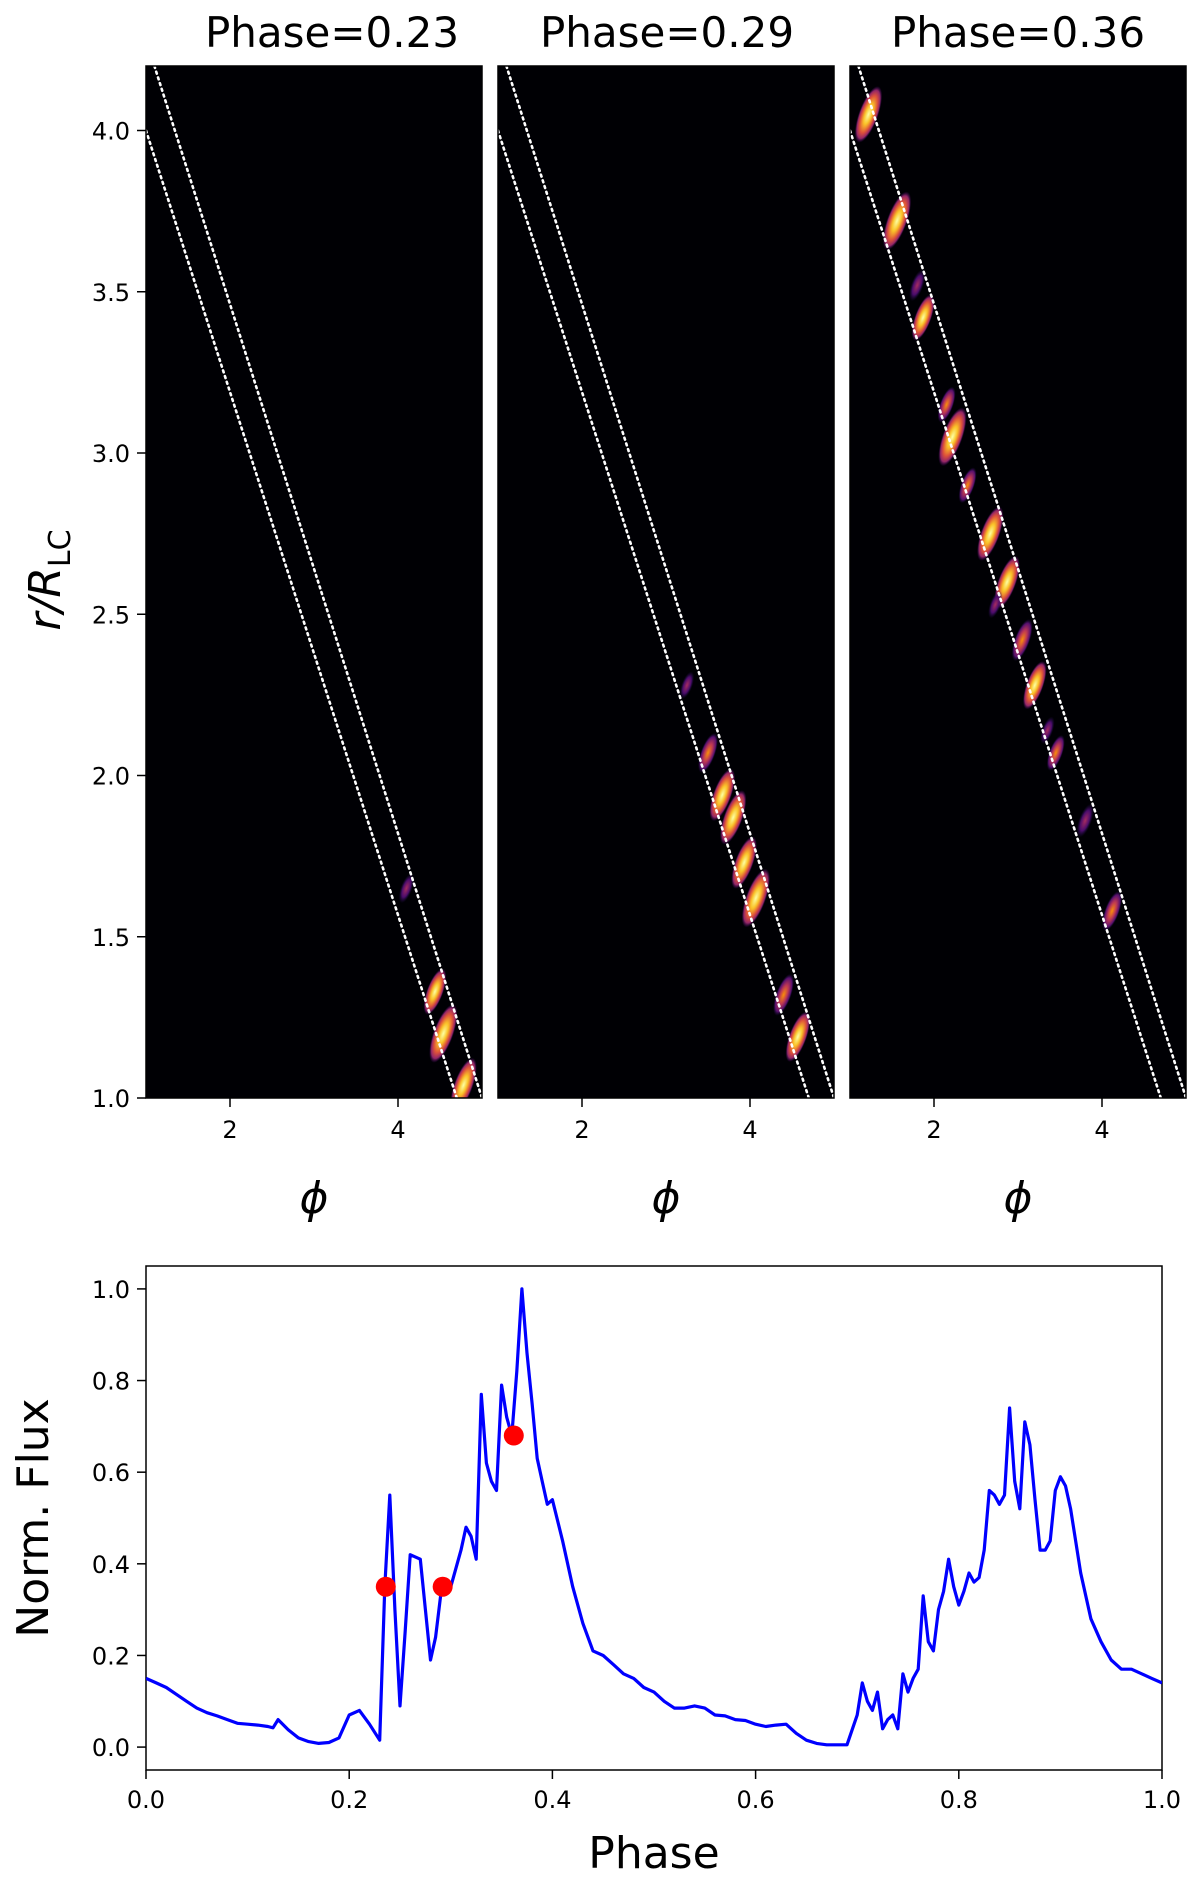 The image size is (1200, 1878). I want to click on y-tick-label: 0.4, so click(111, 1565).